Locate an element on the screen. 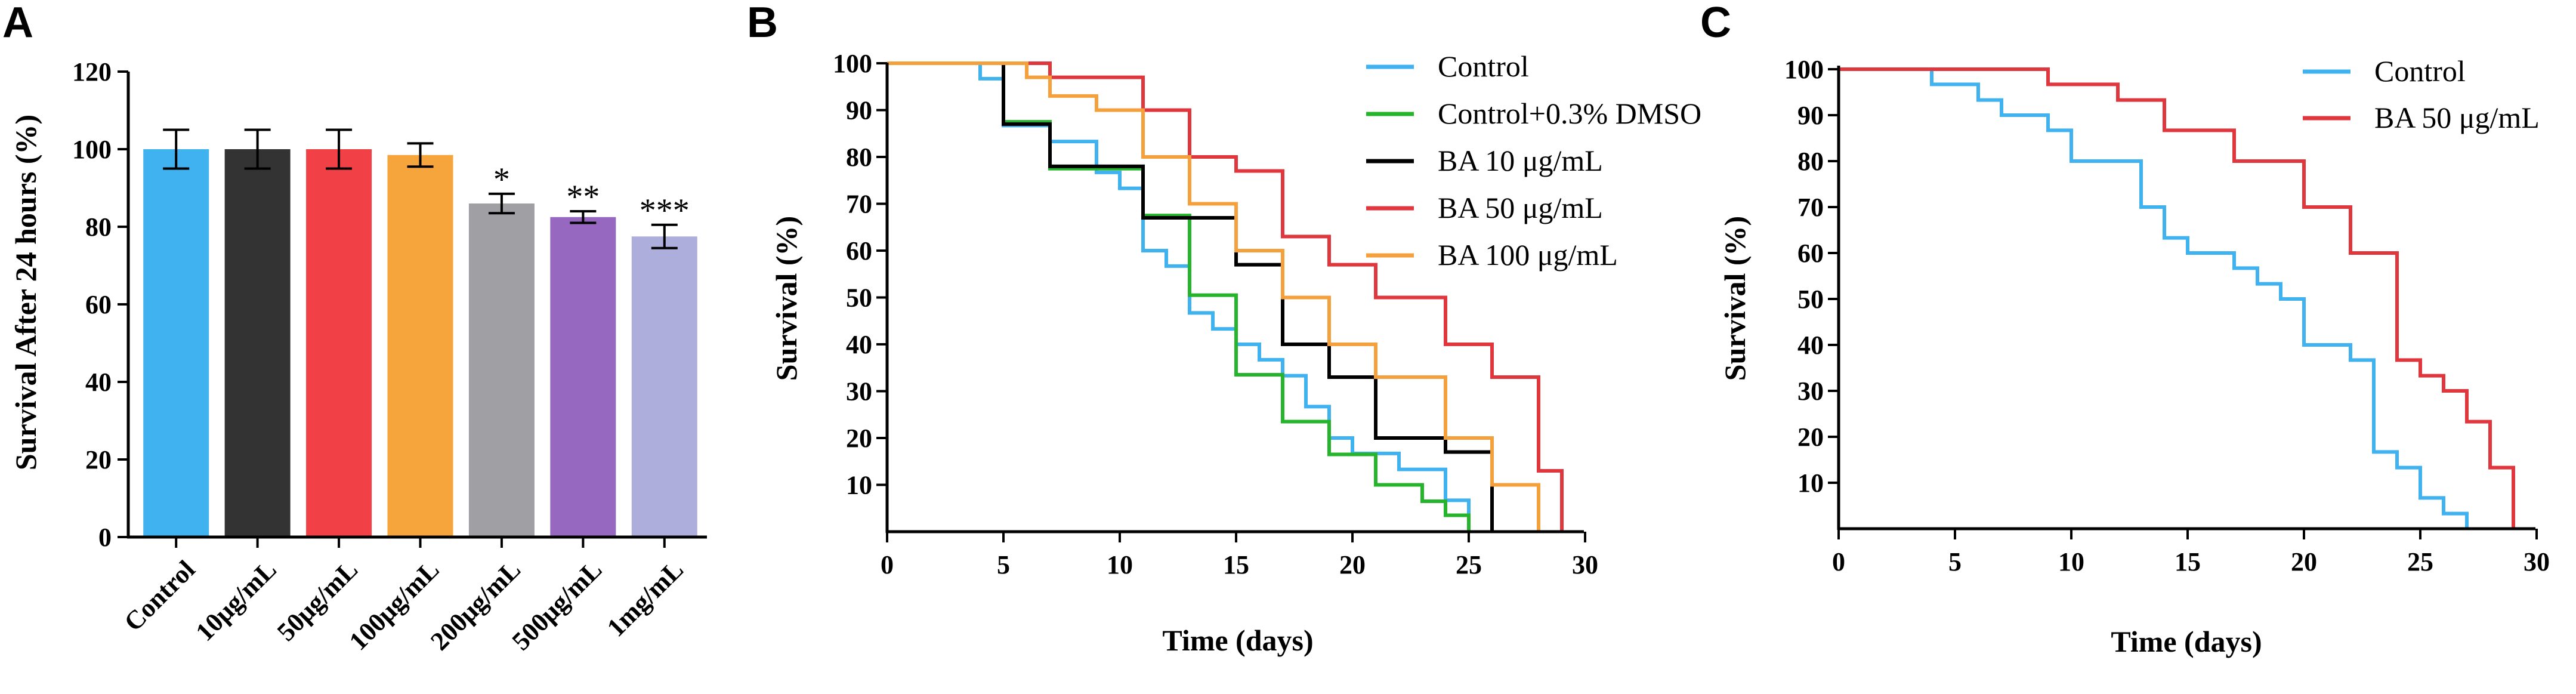  legend-label-1: BA 50 μg/mL is located at coordinates (2457, 117).